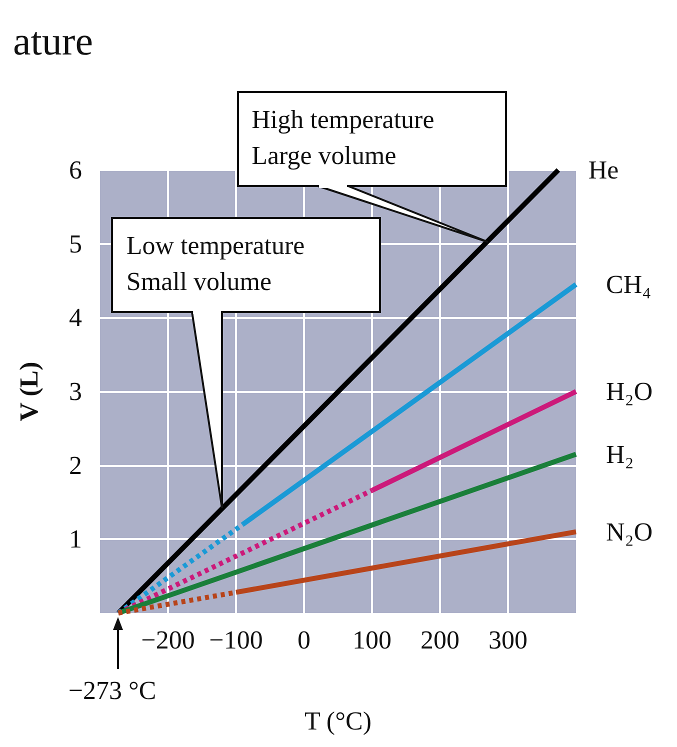 The height and width of the screenshot is (747, 677). What do you see at coordinates (75, 170) in the screenshot?
I see `y-tick-label: 6` at bounding box center [75, 170].